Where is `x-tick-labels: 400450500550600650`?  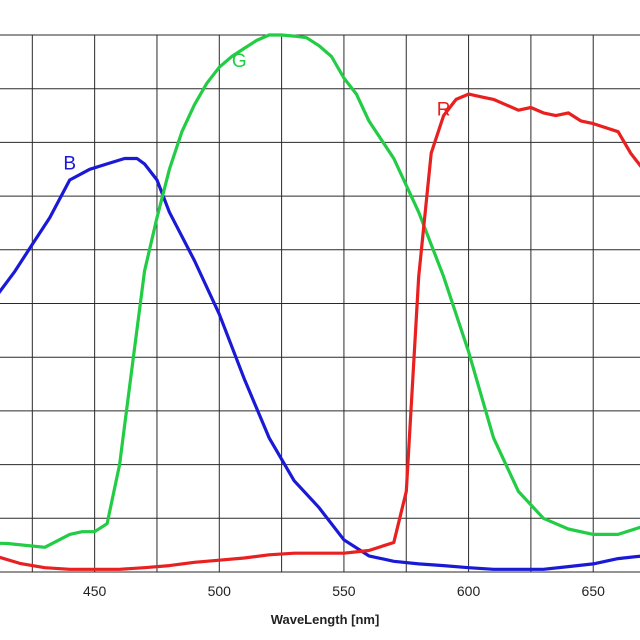
x-tick-labels: 400450500550600650 is located at coordinates (344, 591).